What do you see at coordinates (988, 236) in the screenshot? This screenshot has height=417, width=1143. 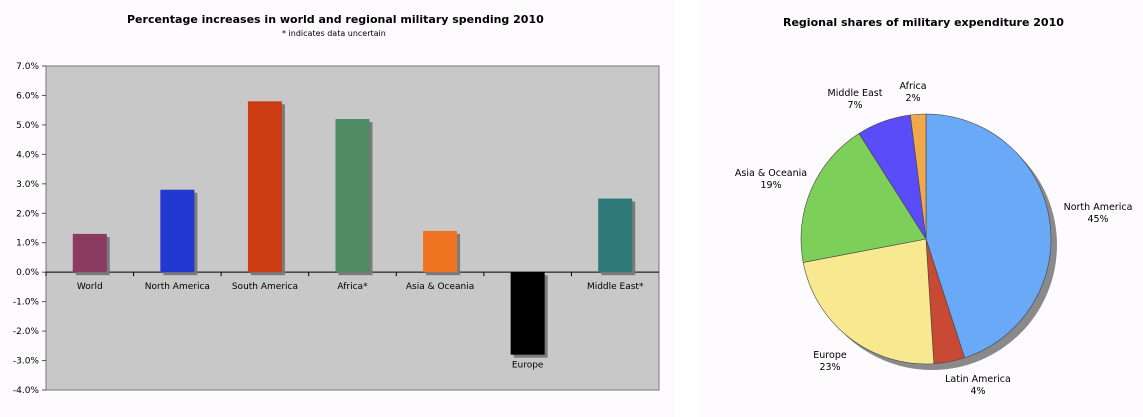 I see `pie-slice-north-america` at bounding box center [988, 236].